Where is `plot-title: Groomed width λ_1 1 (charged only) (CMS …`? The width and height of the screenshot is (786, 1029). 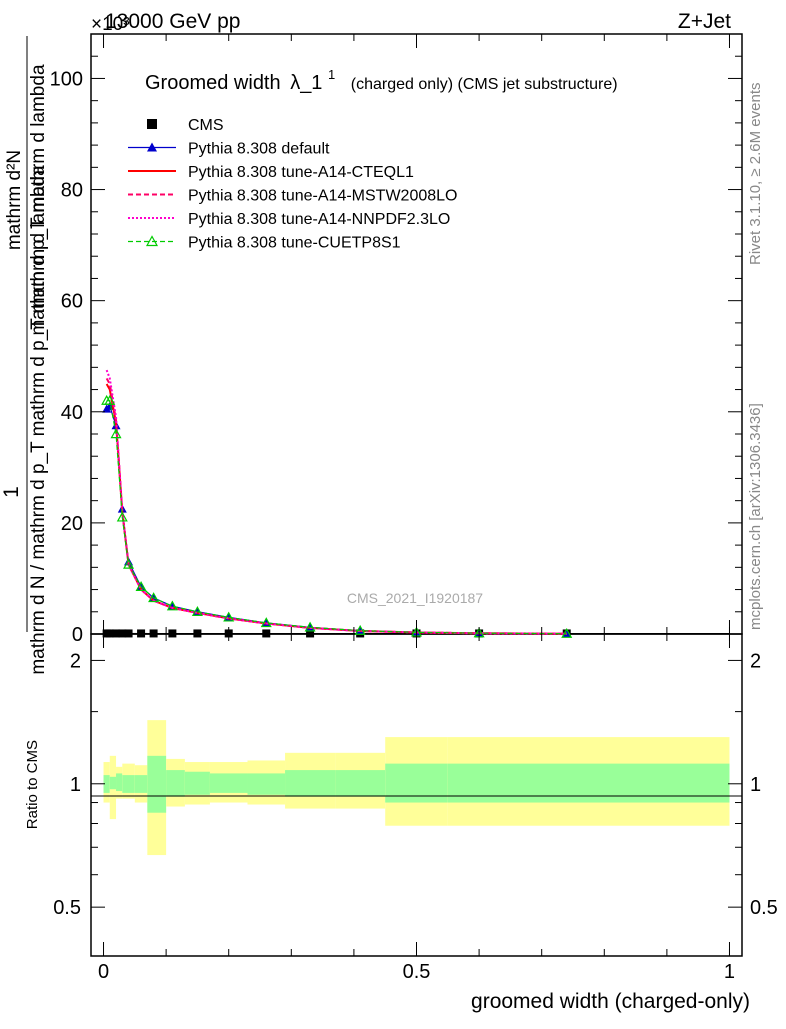 plot-title: Groomed width λ_1 1 (charged only) (CMS … is located at coordinates (381, 78).